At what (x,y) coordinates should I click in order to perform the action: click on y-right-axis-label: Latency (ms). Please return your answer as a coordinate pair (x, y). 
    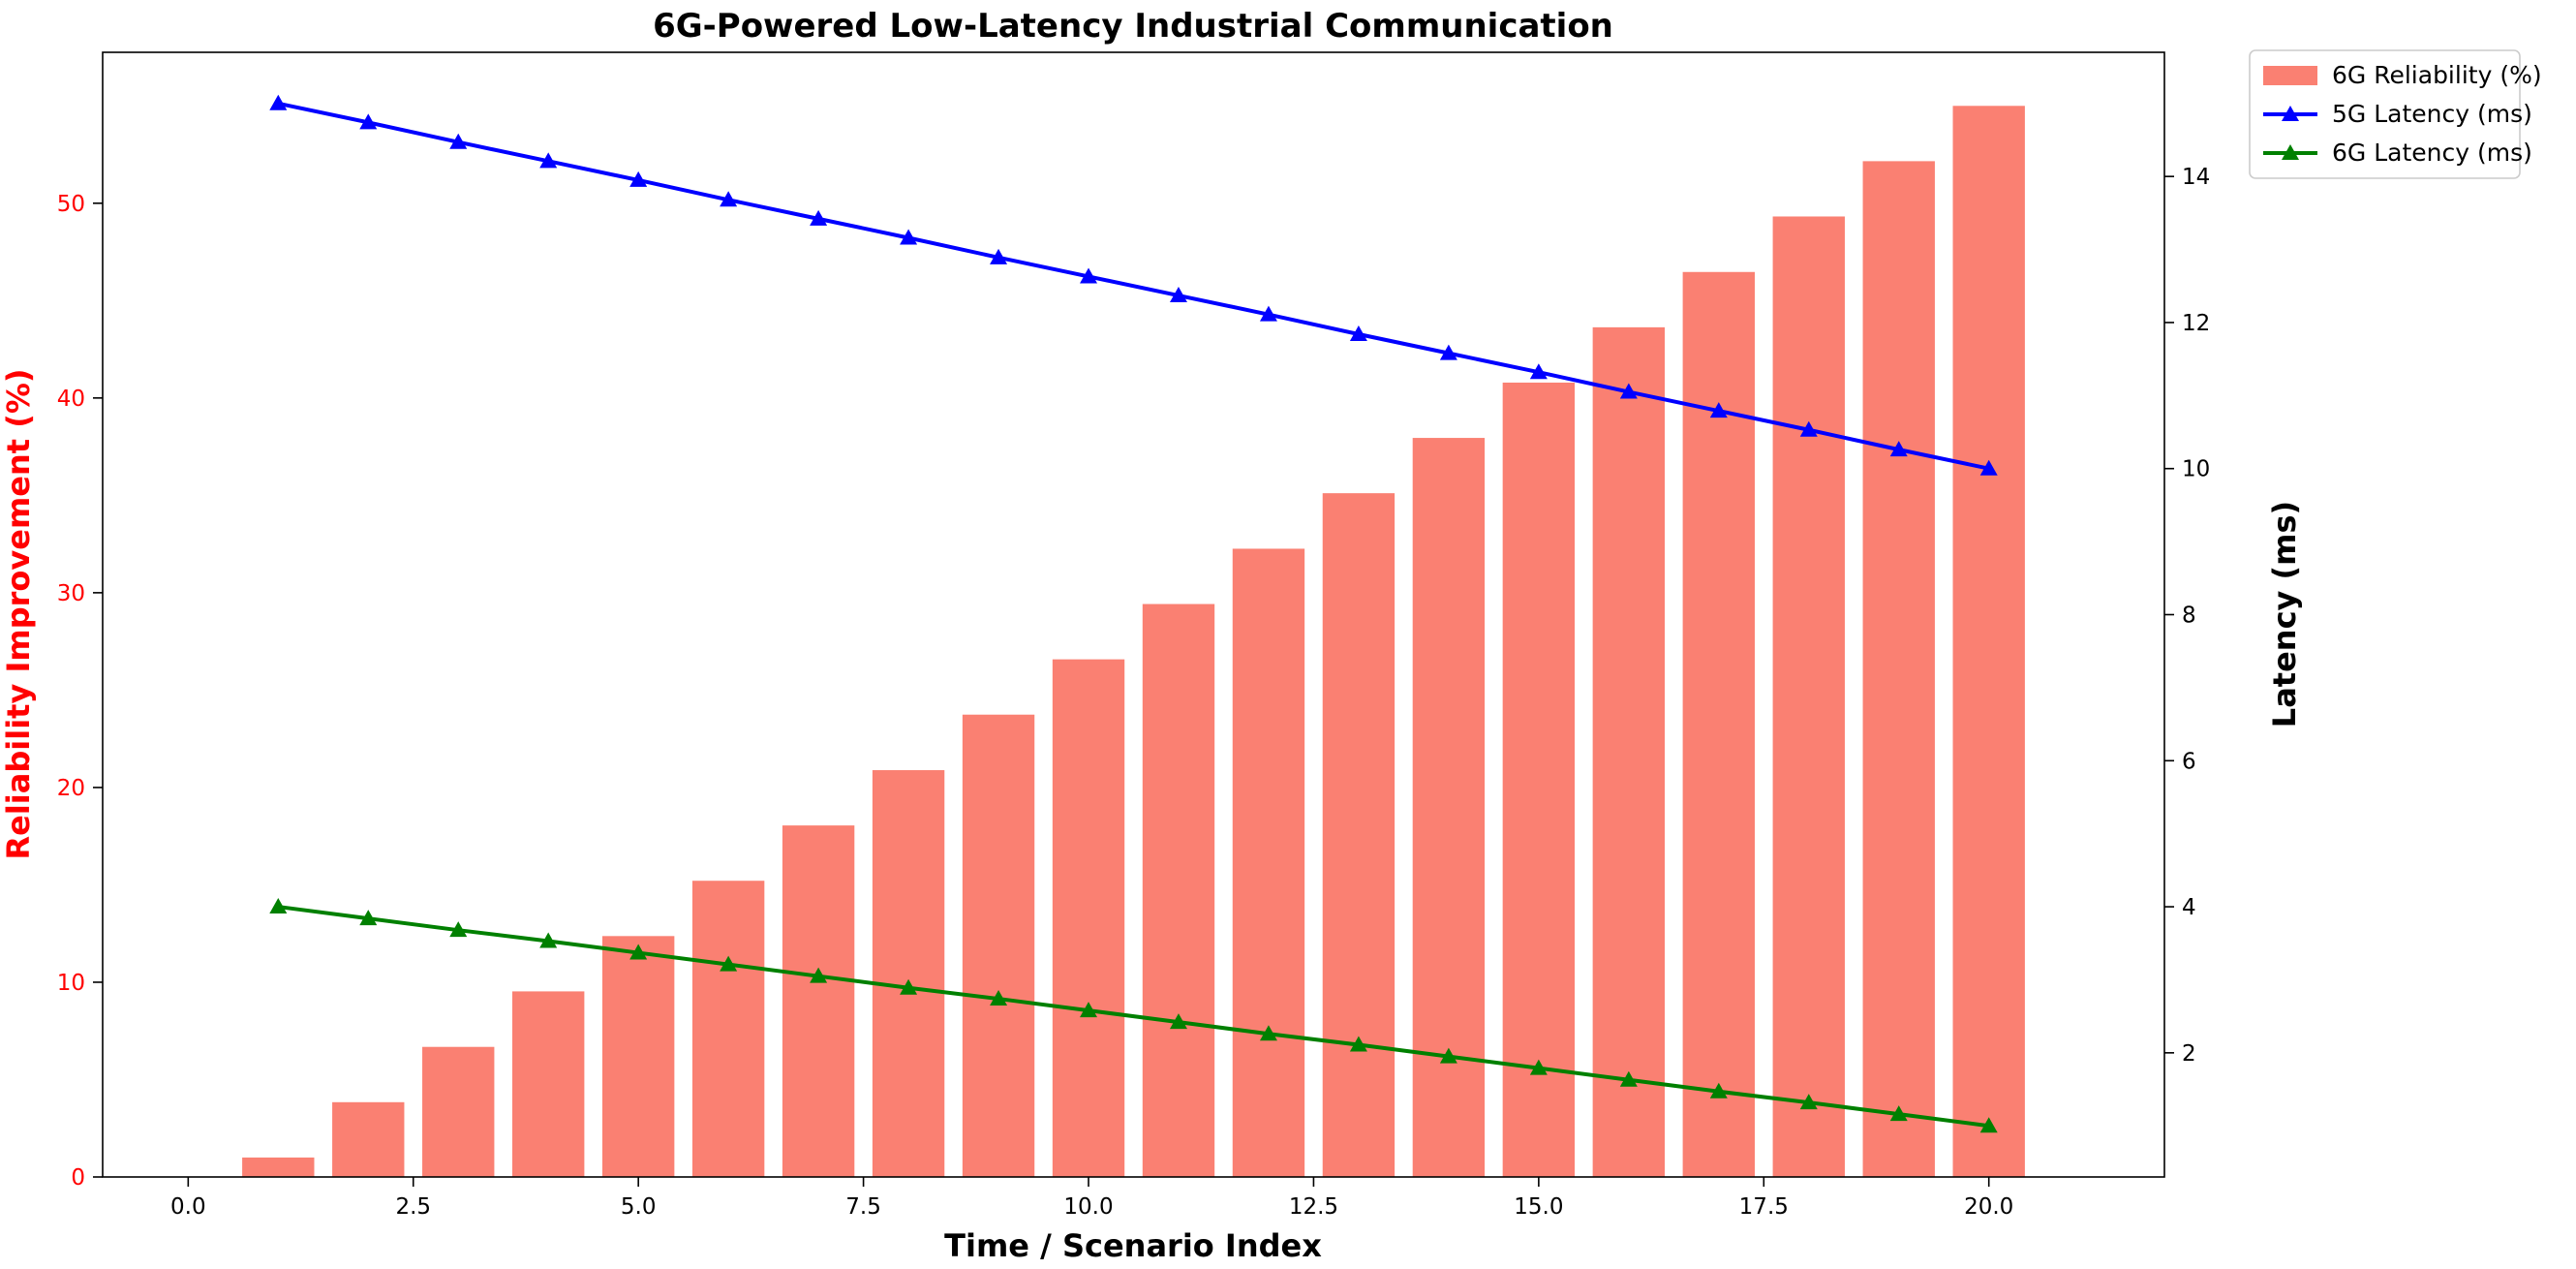
    Looking at the image, I should click on (2284, 614).